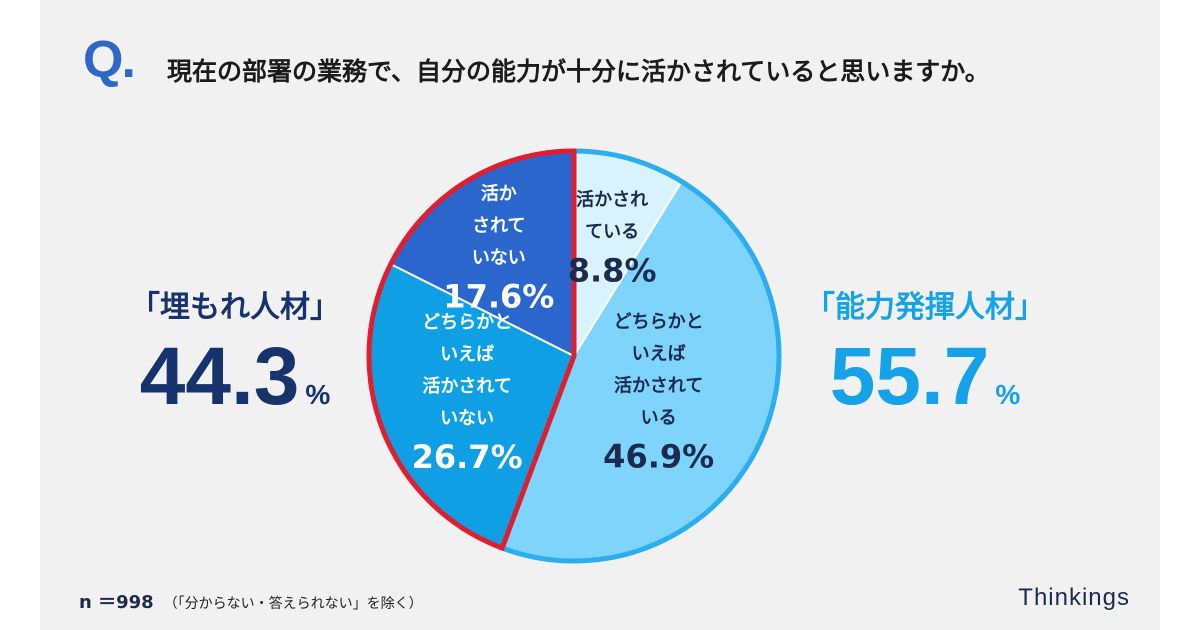 Image resolution: width=1200 pixels, height=630 pixels. What do you see at coordinates (293, 604) in the screenshot?
I see `sample-size-note: （「分からない・答えられない」を除く）` at bounding box center [293, 604].